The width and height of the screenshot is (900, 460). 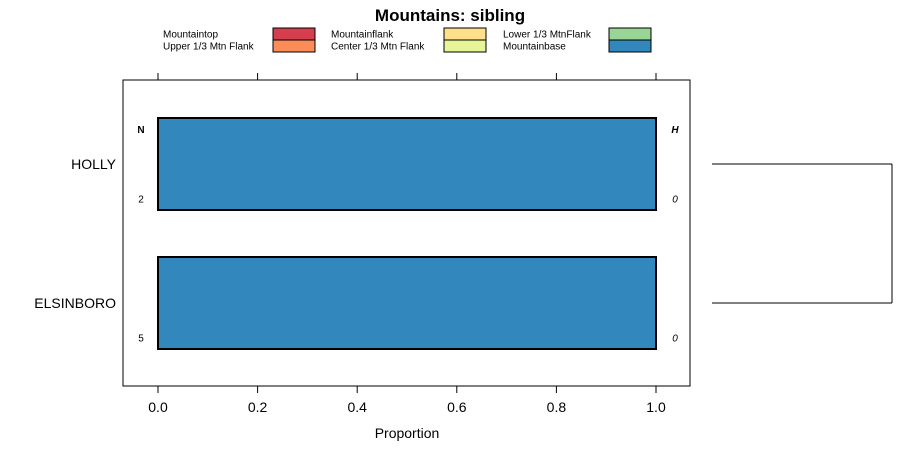 I want to click on n-header: N, so click(x=140, y=130).